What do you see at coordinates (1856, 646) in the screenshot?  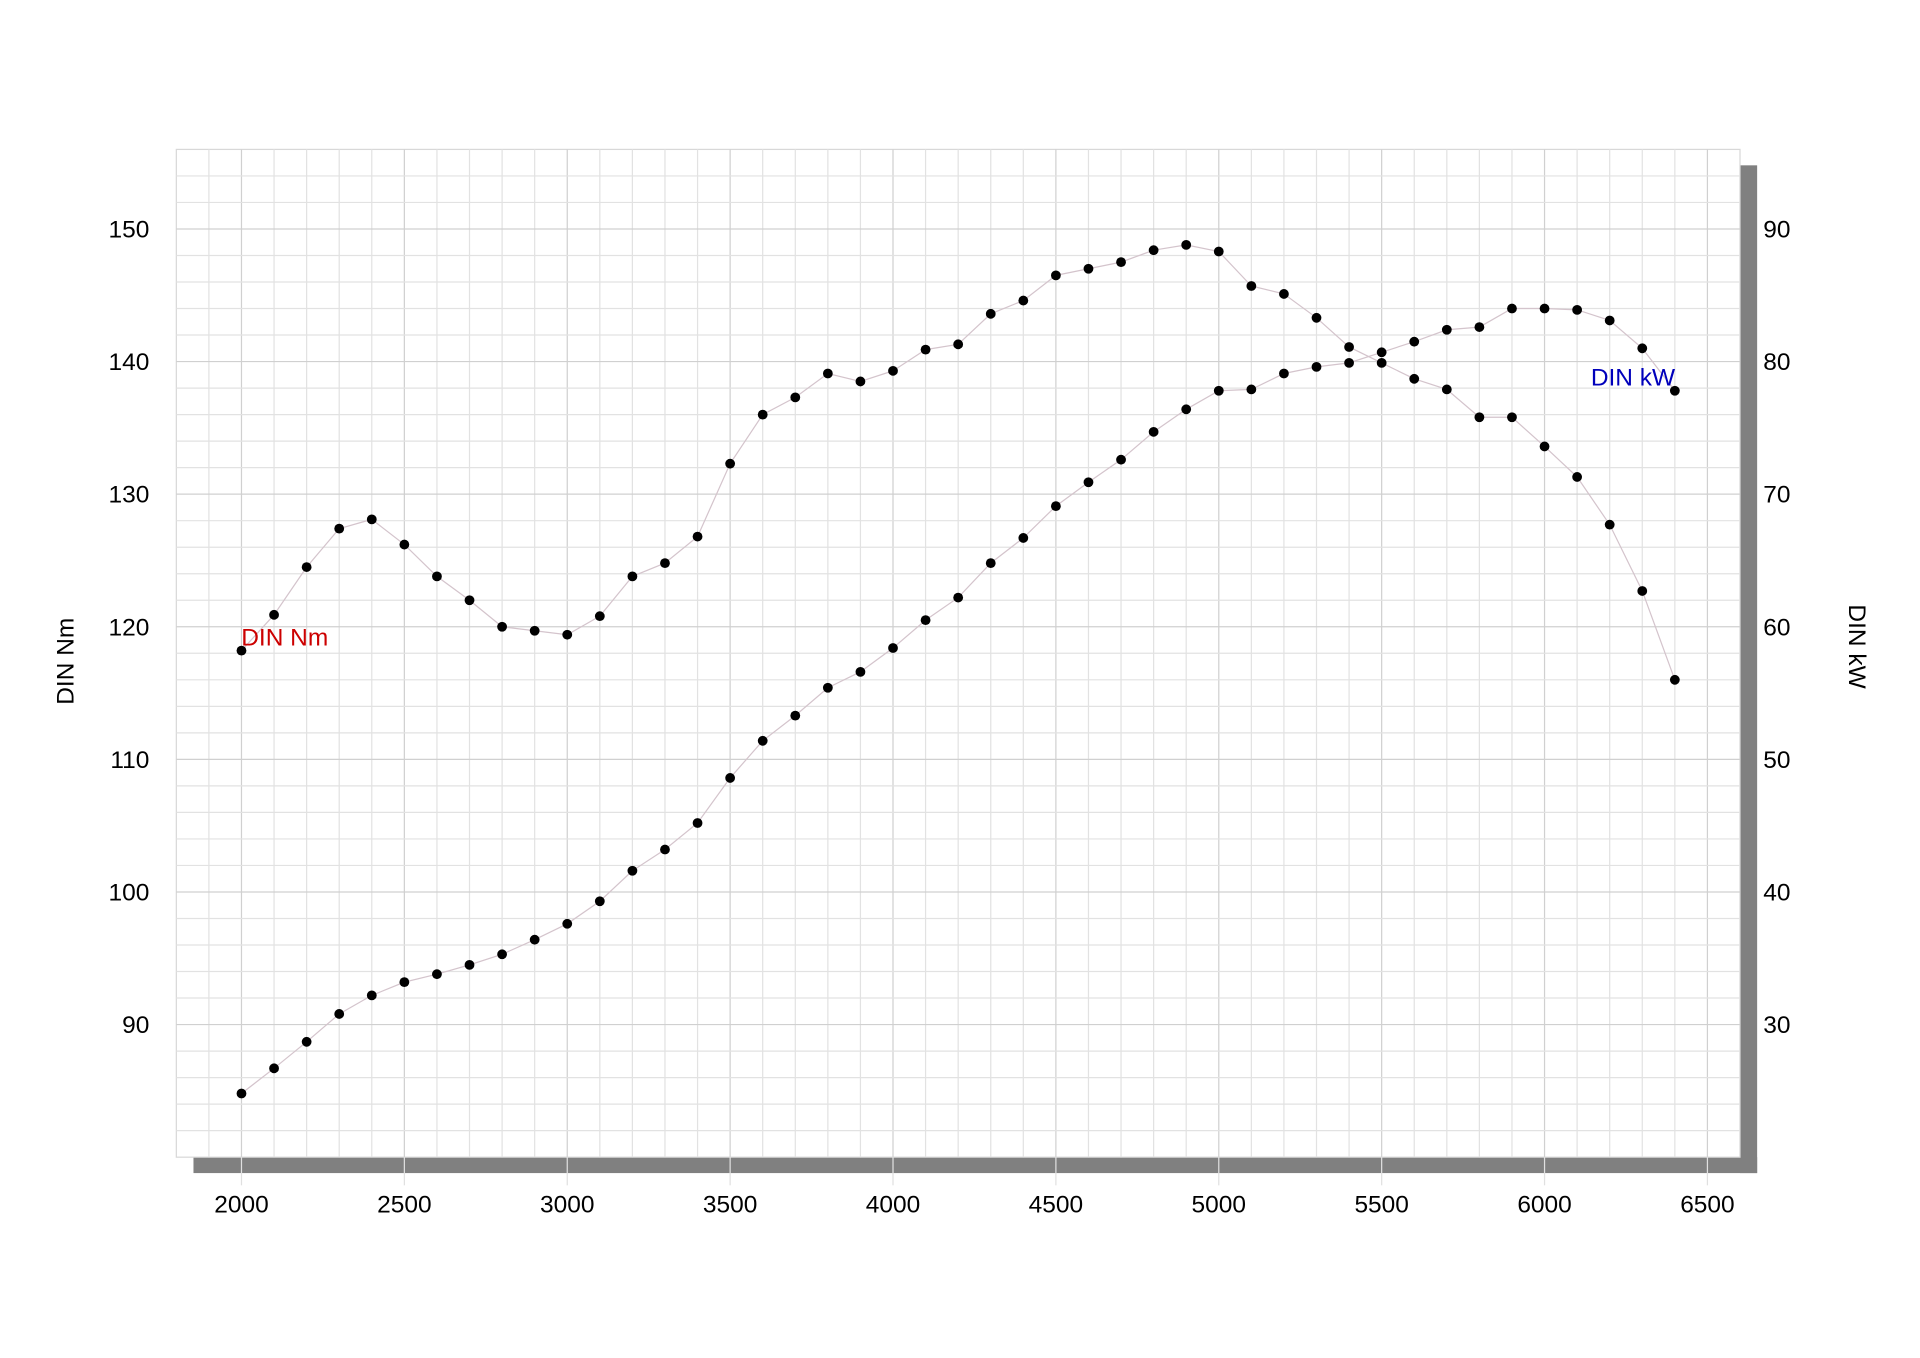 I see `y-axis-right-label: DIN kW` at bounding box center [1856, 646].